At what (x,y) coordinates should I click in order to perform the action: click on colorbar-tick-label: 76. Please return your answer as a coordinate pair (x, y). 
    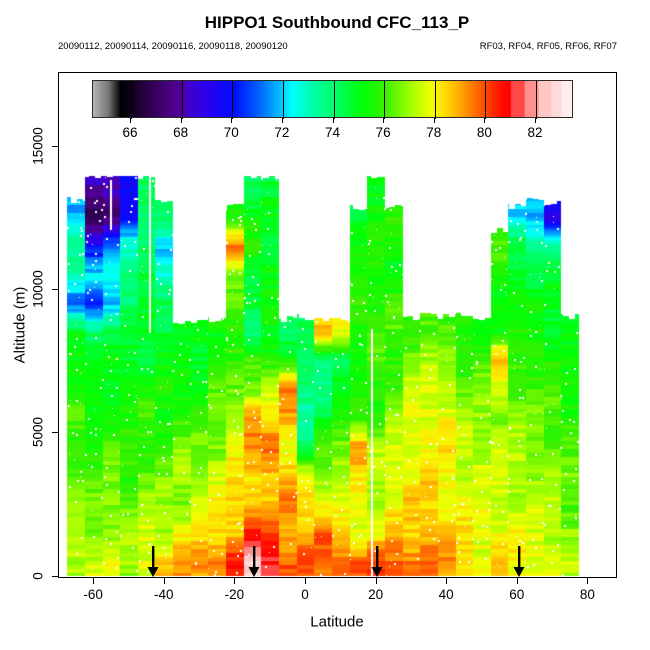
    Looking at the image, I should click on (383, 132).